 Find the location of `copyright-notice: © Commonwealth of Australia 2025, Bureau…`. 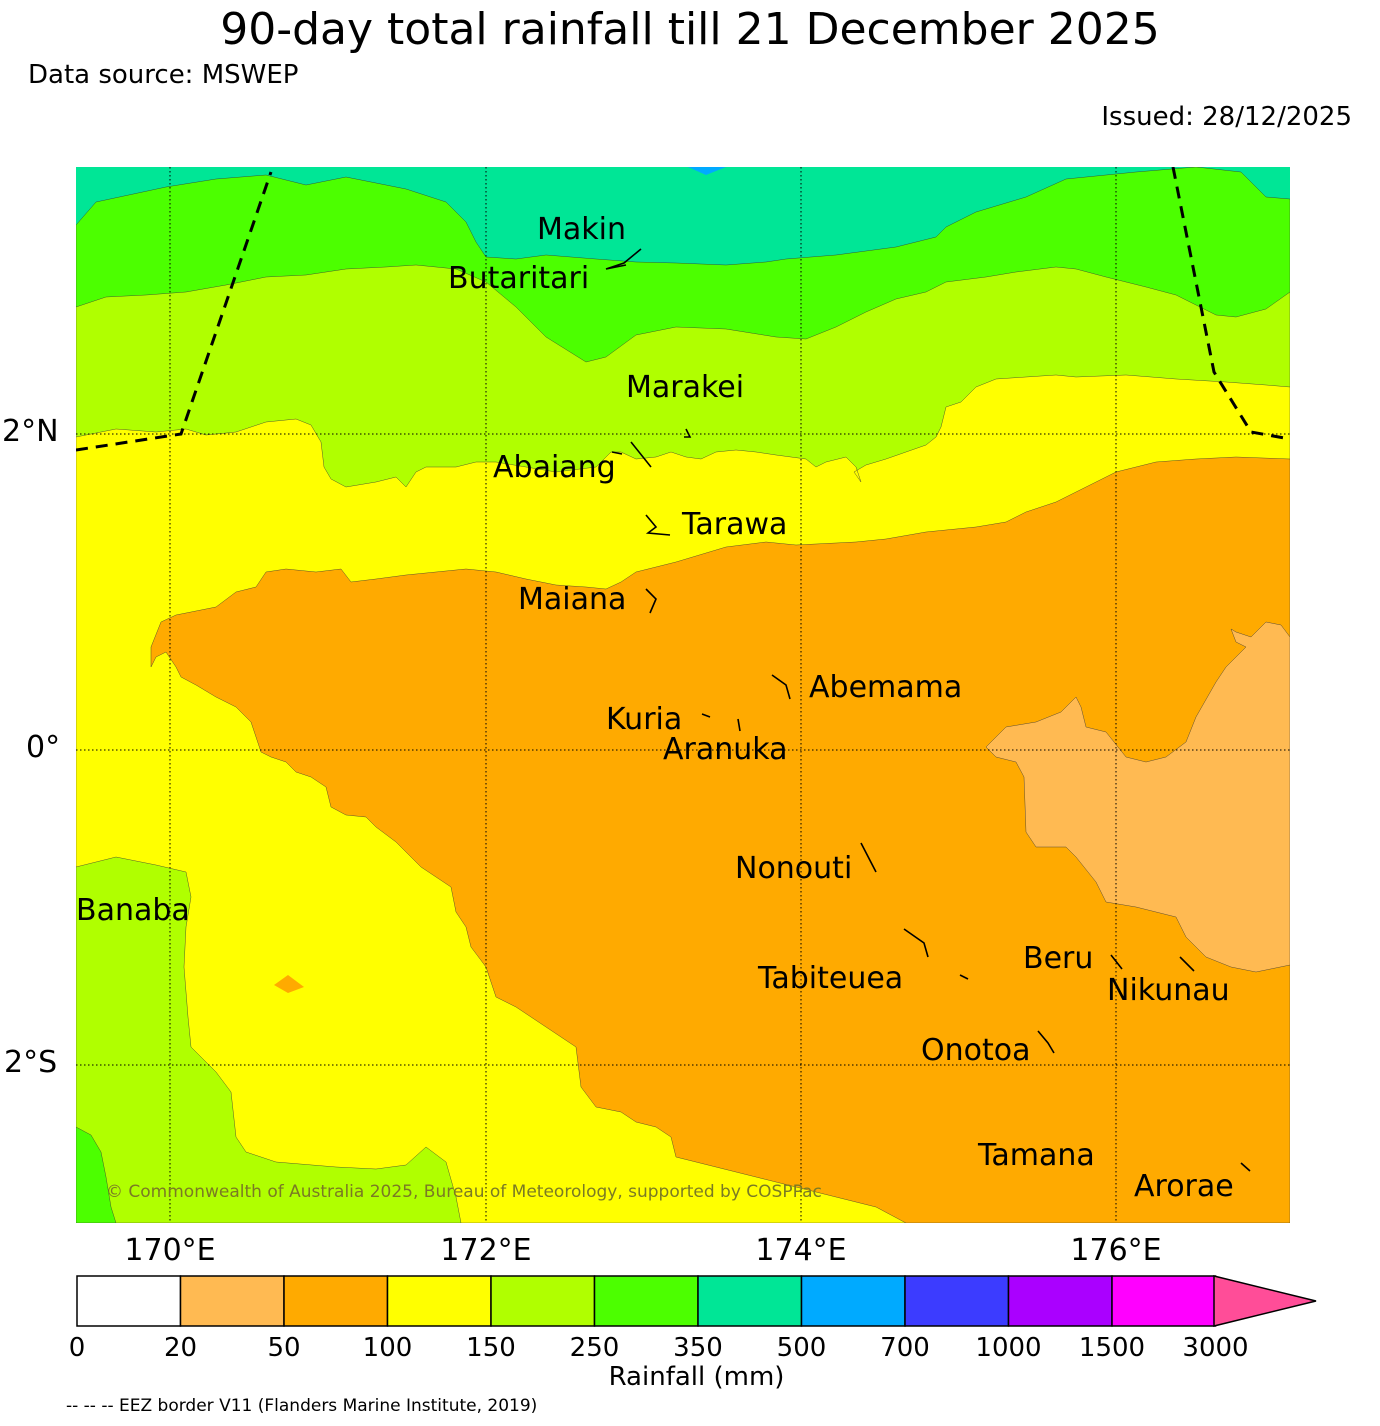

copyright-notice: © Commonwealth of Australia 2025, Bureau… is located at coordinates (464, 1192).